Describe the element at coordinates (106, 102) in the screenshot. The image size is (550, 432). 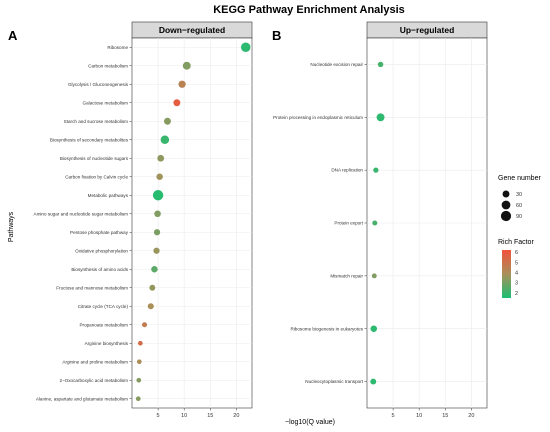
I see `pathway-label: Galactose metabolism` at that location.